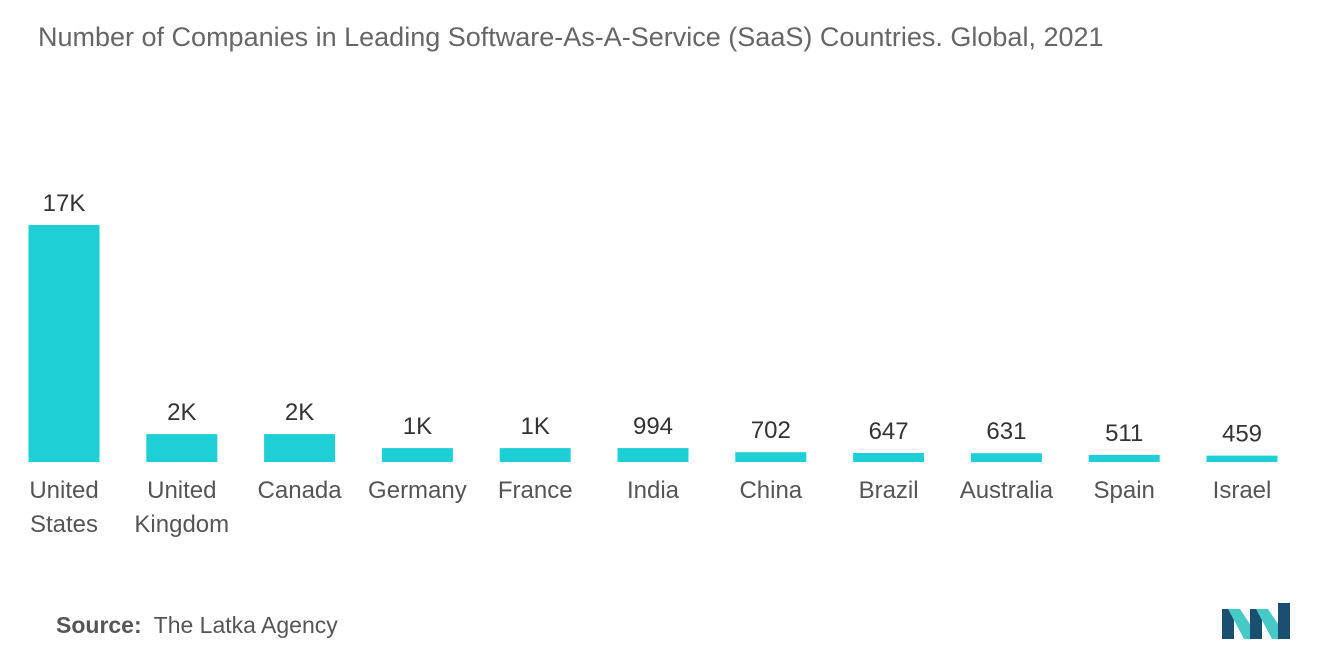  Describe the element at coordinates (64, 203) in the screenshot. I see `bar-value-label: 17K` at that location.